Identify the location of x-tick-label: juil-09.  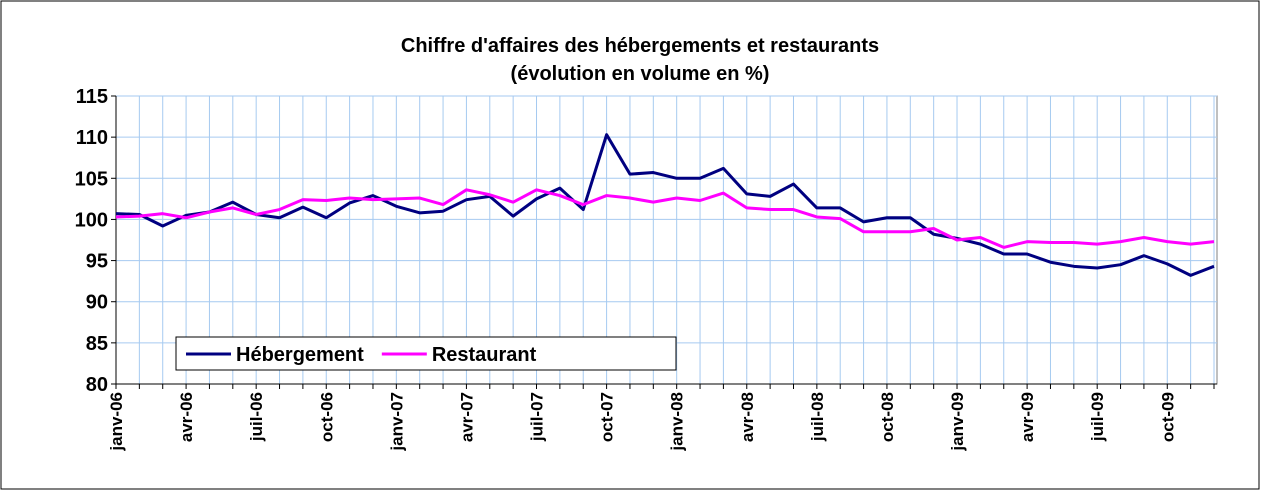
(1097, 417).